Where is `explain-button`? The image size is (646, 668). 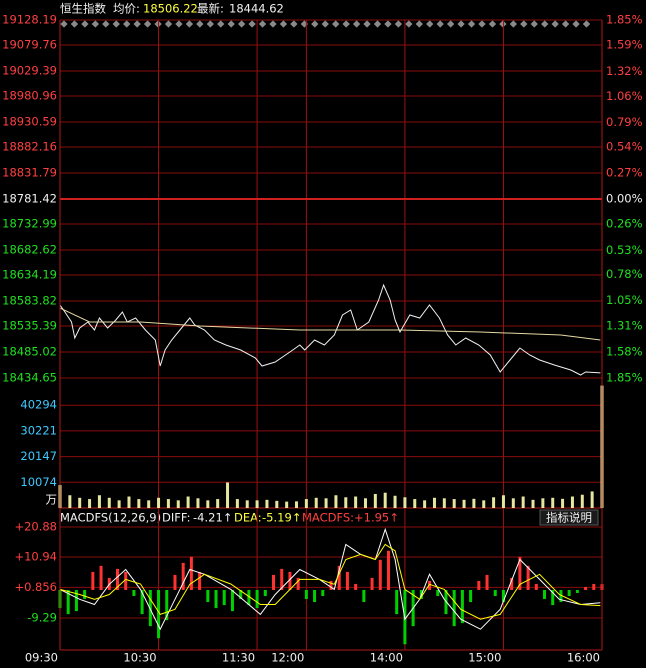
explain-button is located at coordinates (569, 517).